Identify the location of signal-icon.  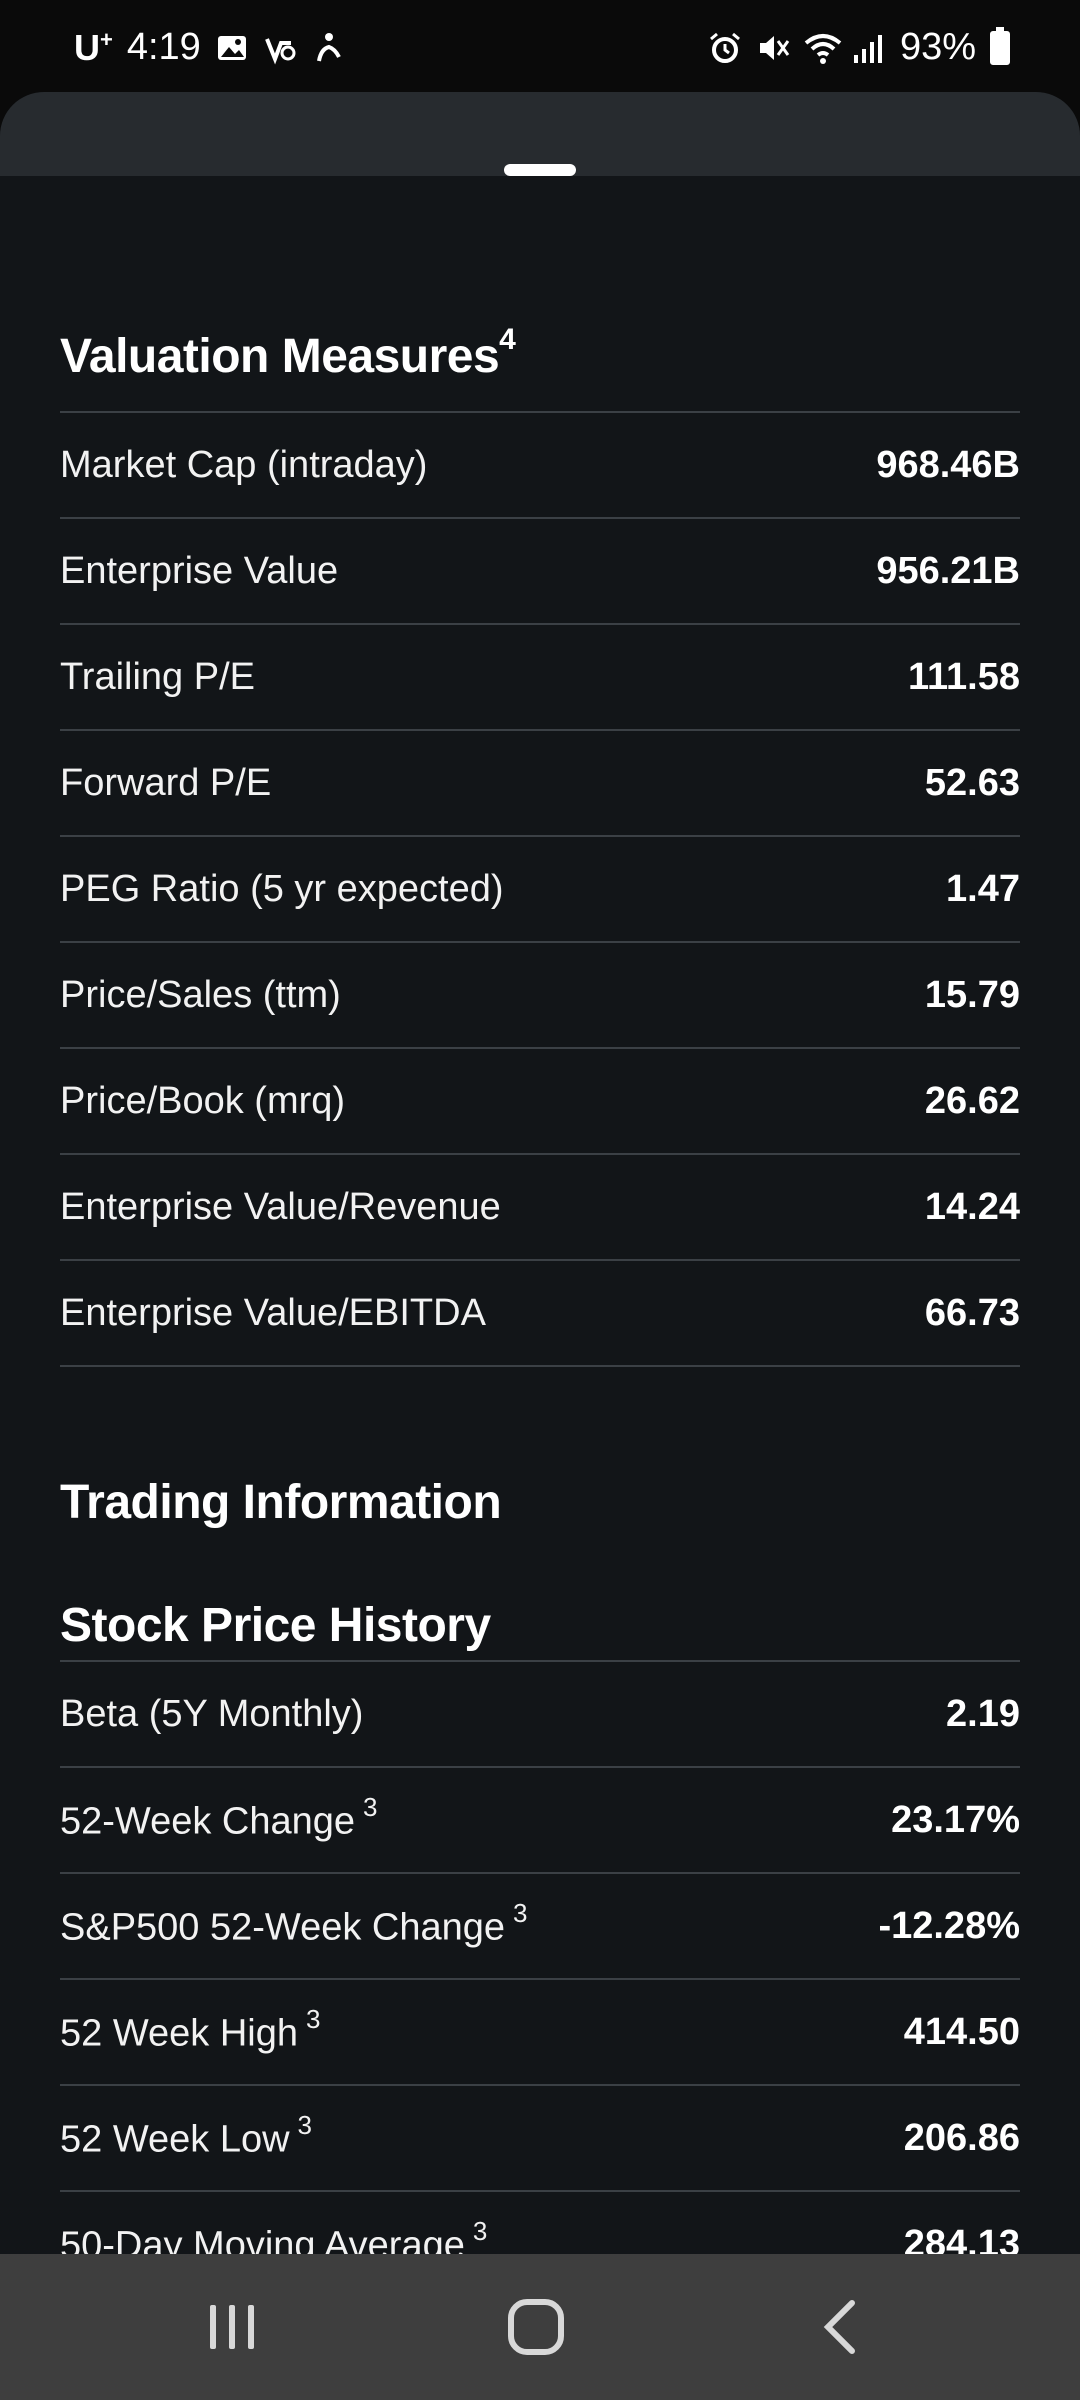
(869, 48).